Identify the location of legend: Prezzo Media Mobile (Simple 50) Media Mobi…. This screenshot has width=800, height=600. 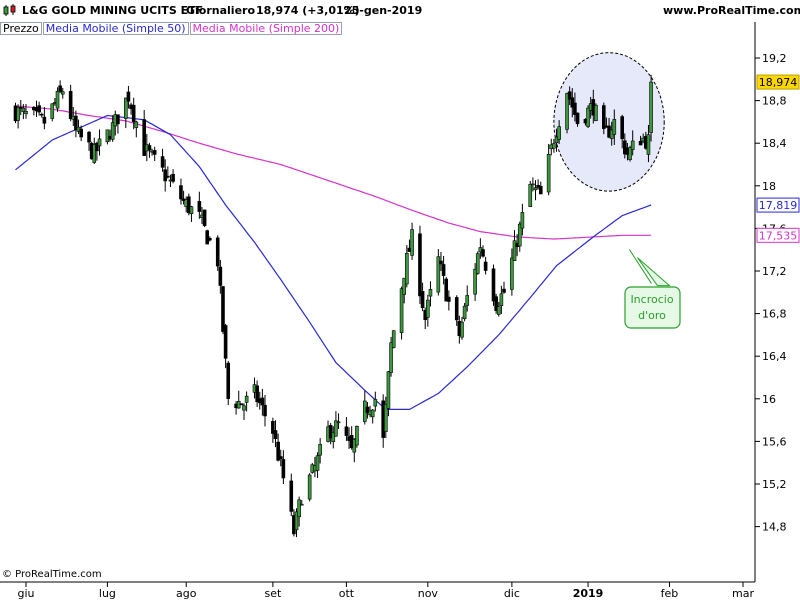
(171, 28).